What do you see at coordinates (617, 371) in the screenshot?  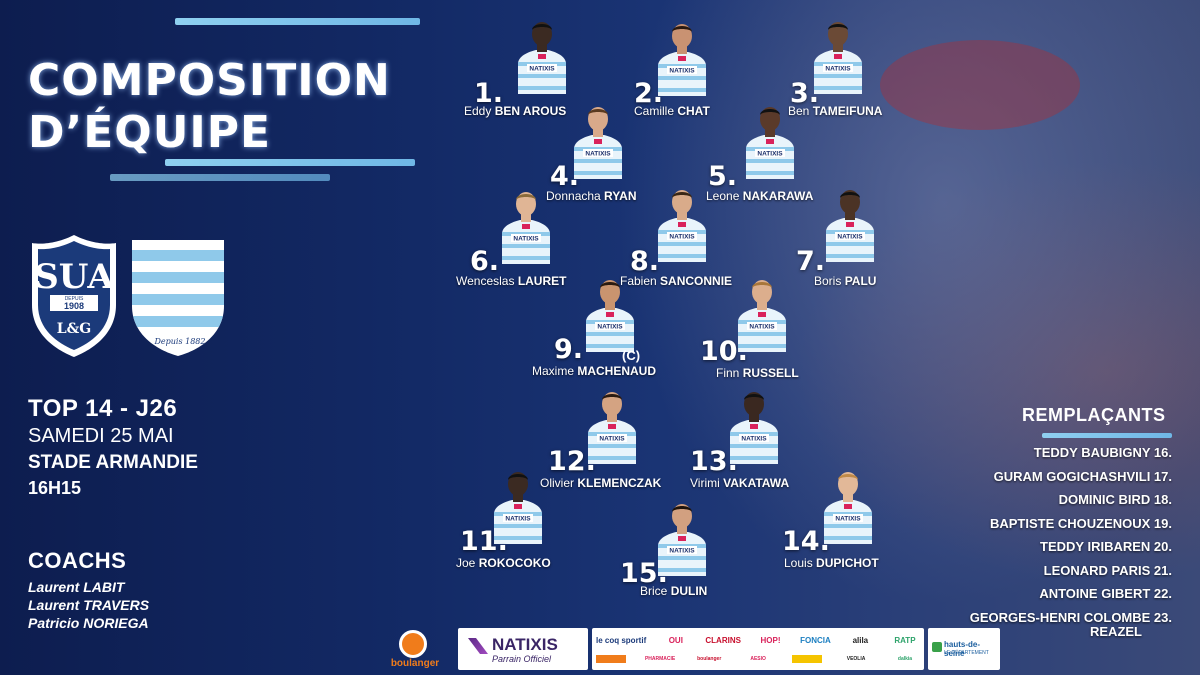 I see `player-last-name: MACHENAUD` at bounding box center [617, 371].